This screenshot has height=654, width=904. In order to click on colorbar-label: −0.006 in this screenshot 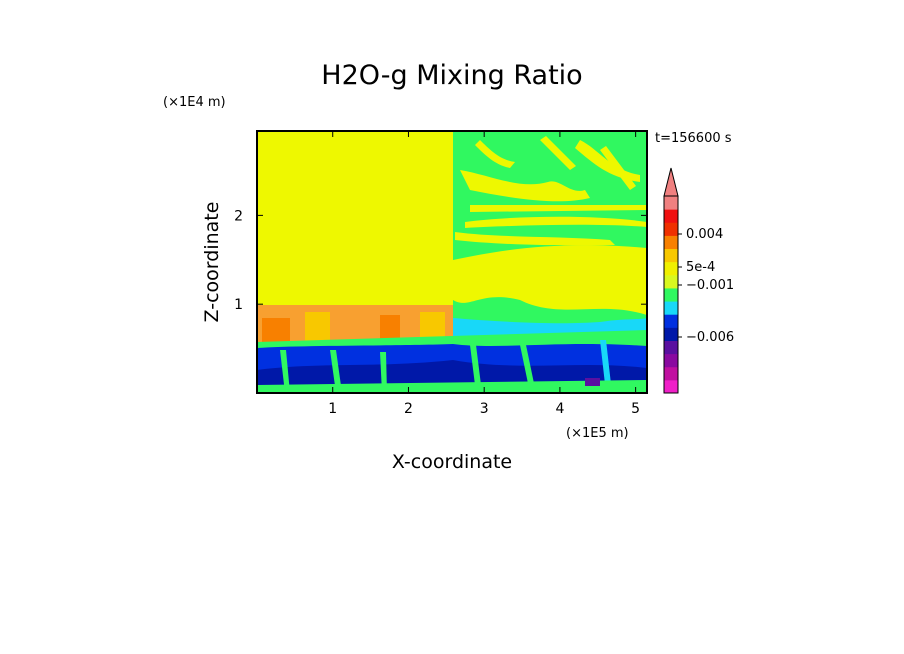, I will do `click(710, 337)`.